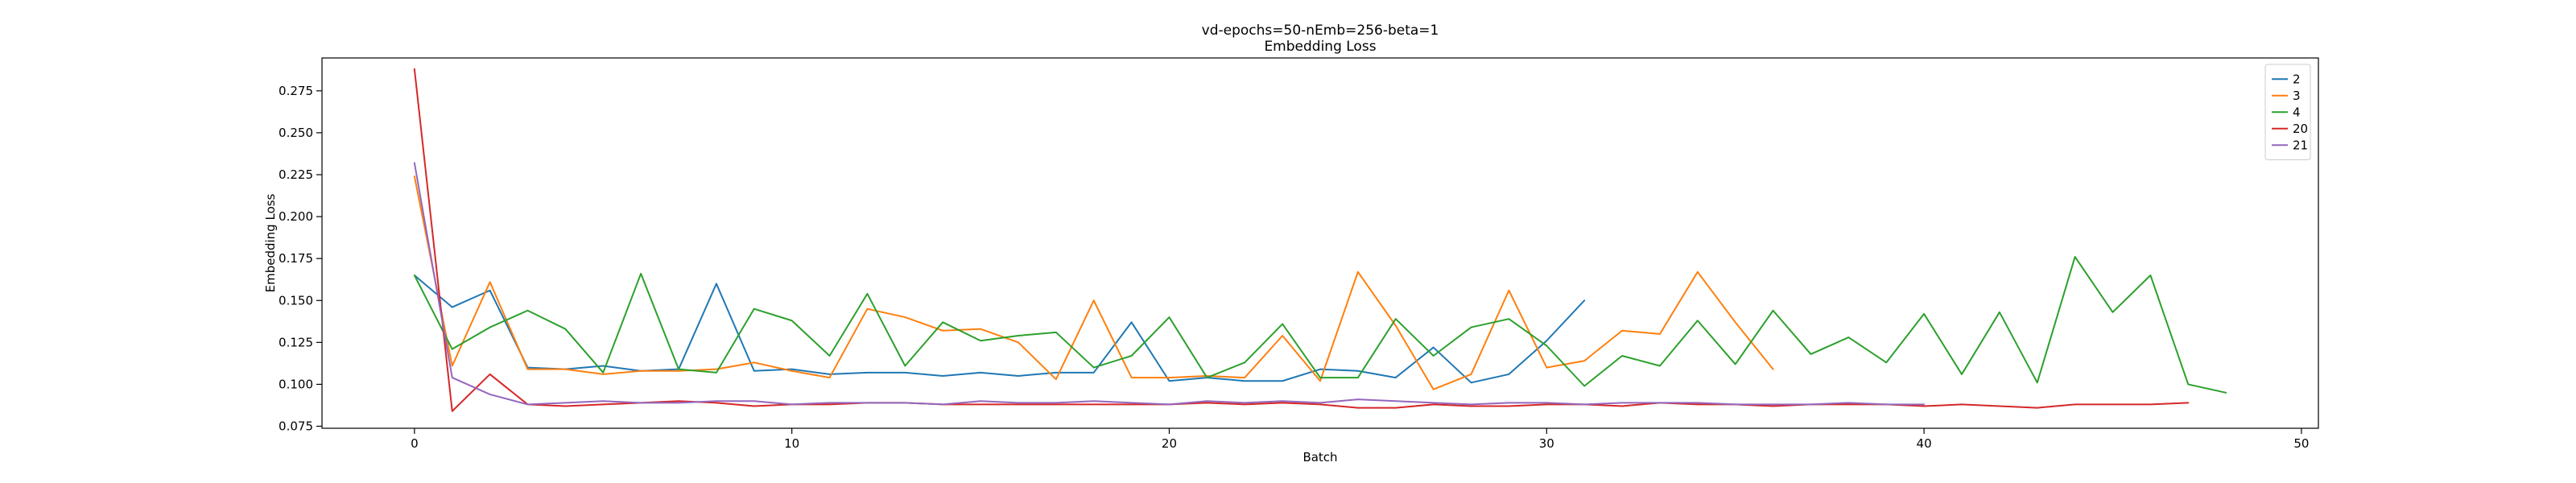  What do you see at coordinates (270, 242) in the screenshot?
I see `y-axis-label: Embedding Loss` at bounding box center [270, 242].